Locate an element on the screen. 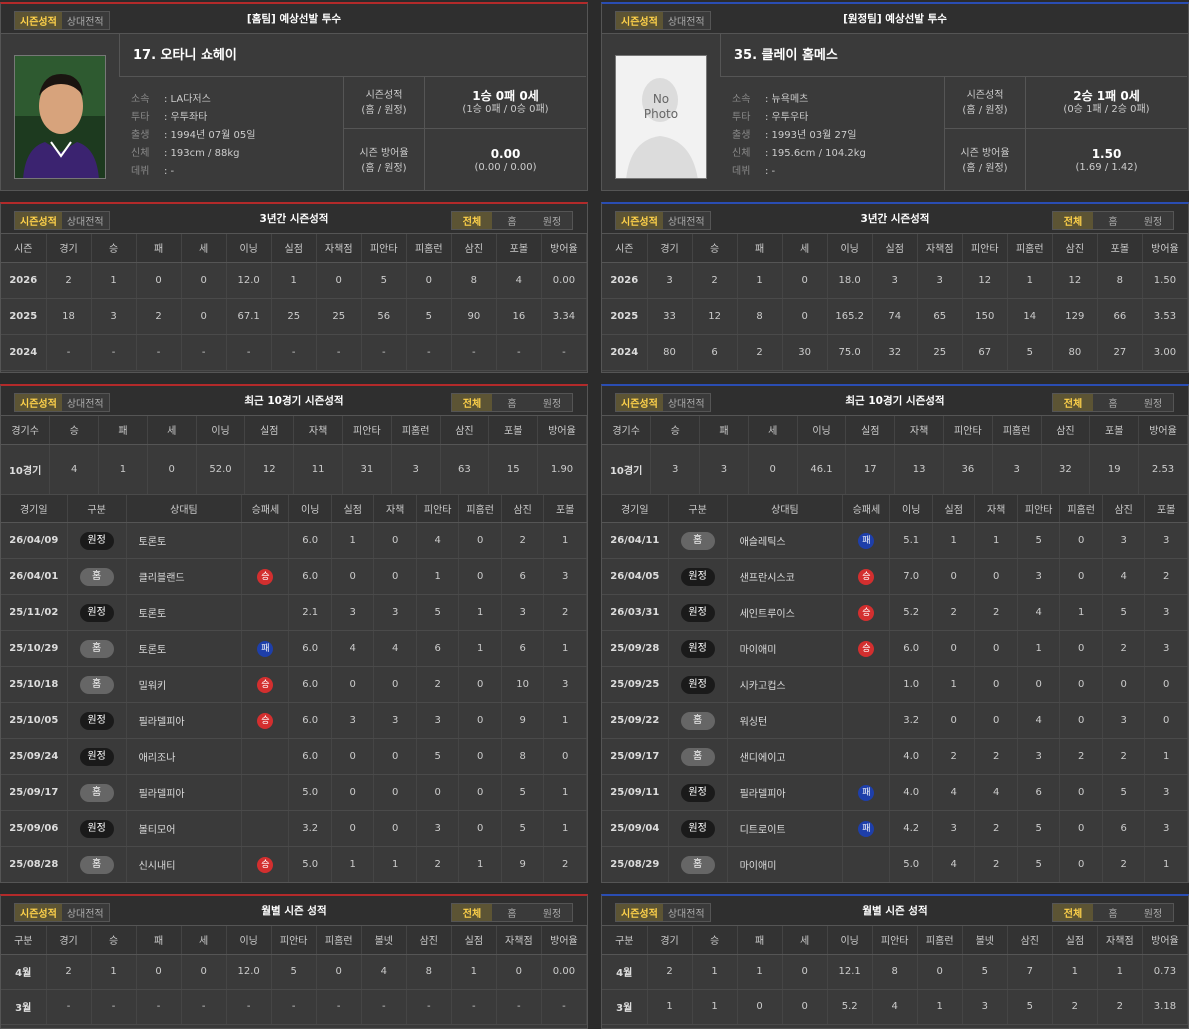 Image resolution: width=1189 pixels, height=1029 pixels. game-row: 25/08/28 홈 신시내티 승 5.0 1 1 2 1 9 2 is located at coordinates (294, 864).